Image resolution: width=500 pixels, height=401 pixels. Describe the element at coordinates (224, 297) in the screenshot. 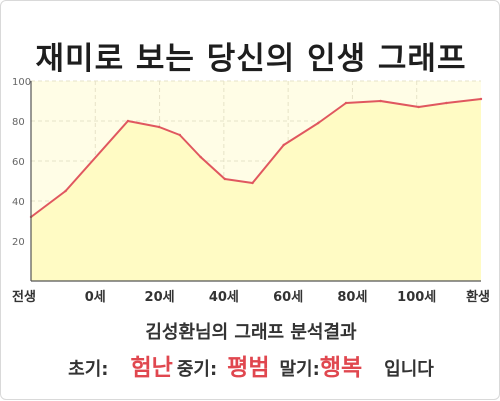

I see `x-tick-label: 40세` at that location.